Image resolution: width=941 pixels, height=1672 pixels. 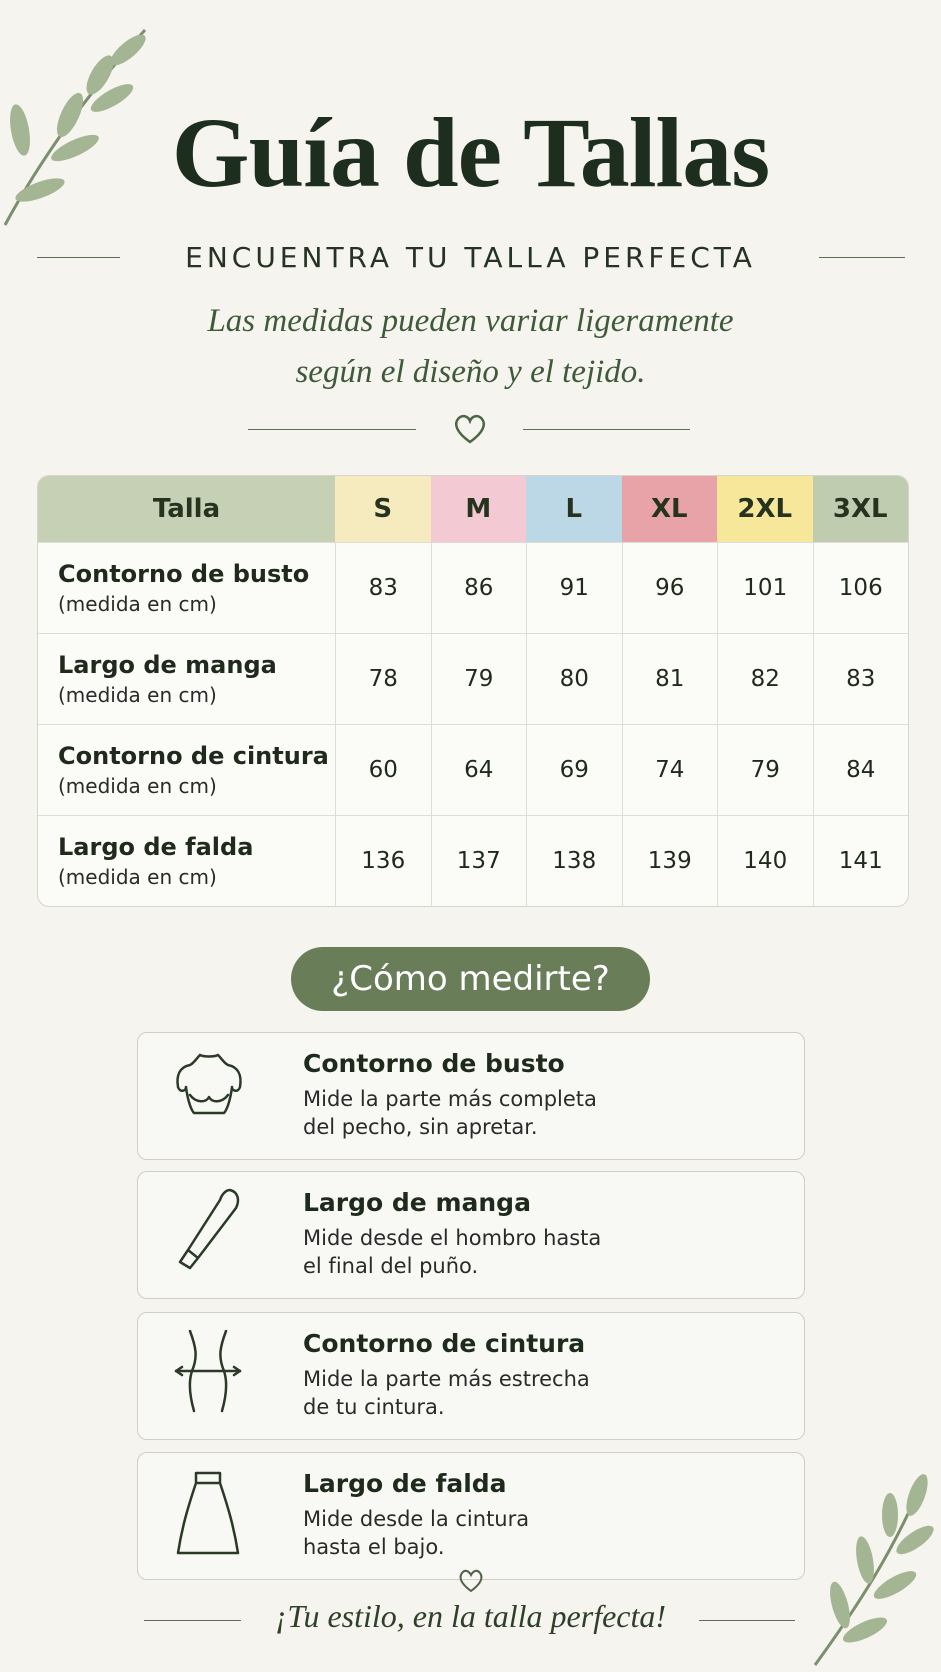 I want to click on row-label: Largo de manga (medida en cm), so click(x=186, y=678).